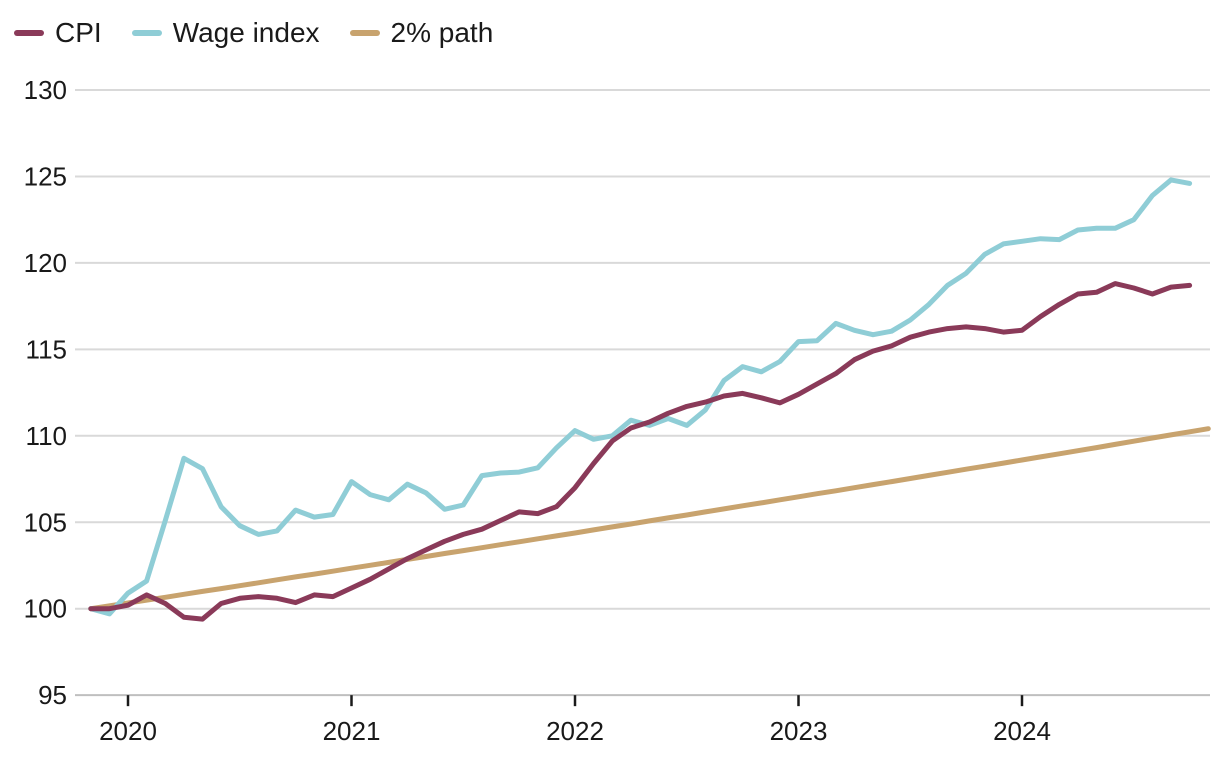 The width and height of the screenshot is (1220, 760). What do you see at coordinates (352, 731) in the screenshot?
I see `x-axis-tick-label: 2021` at bounding box center [352, 731].